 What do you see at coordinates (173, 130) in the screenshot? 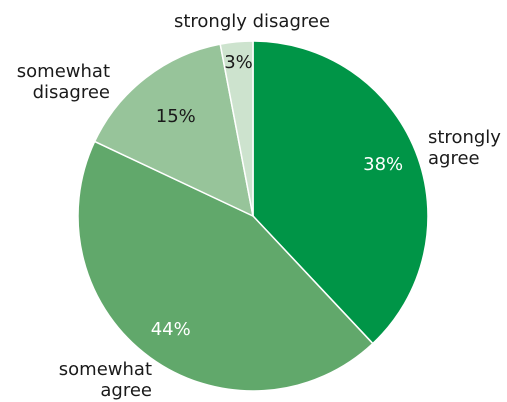
I see `pie-slice-somewhat-disagree` at bounding box center [173, 130].